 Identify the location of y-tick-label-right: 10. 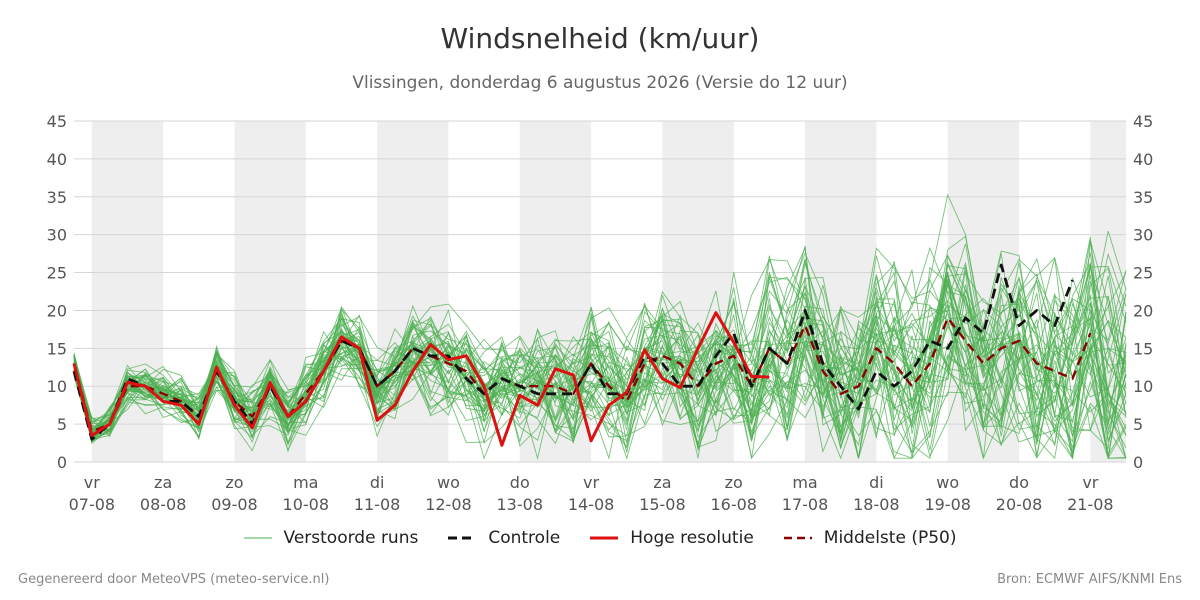
(1143, 386).